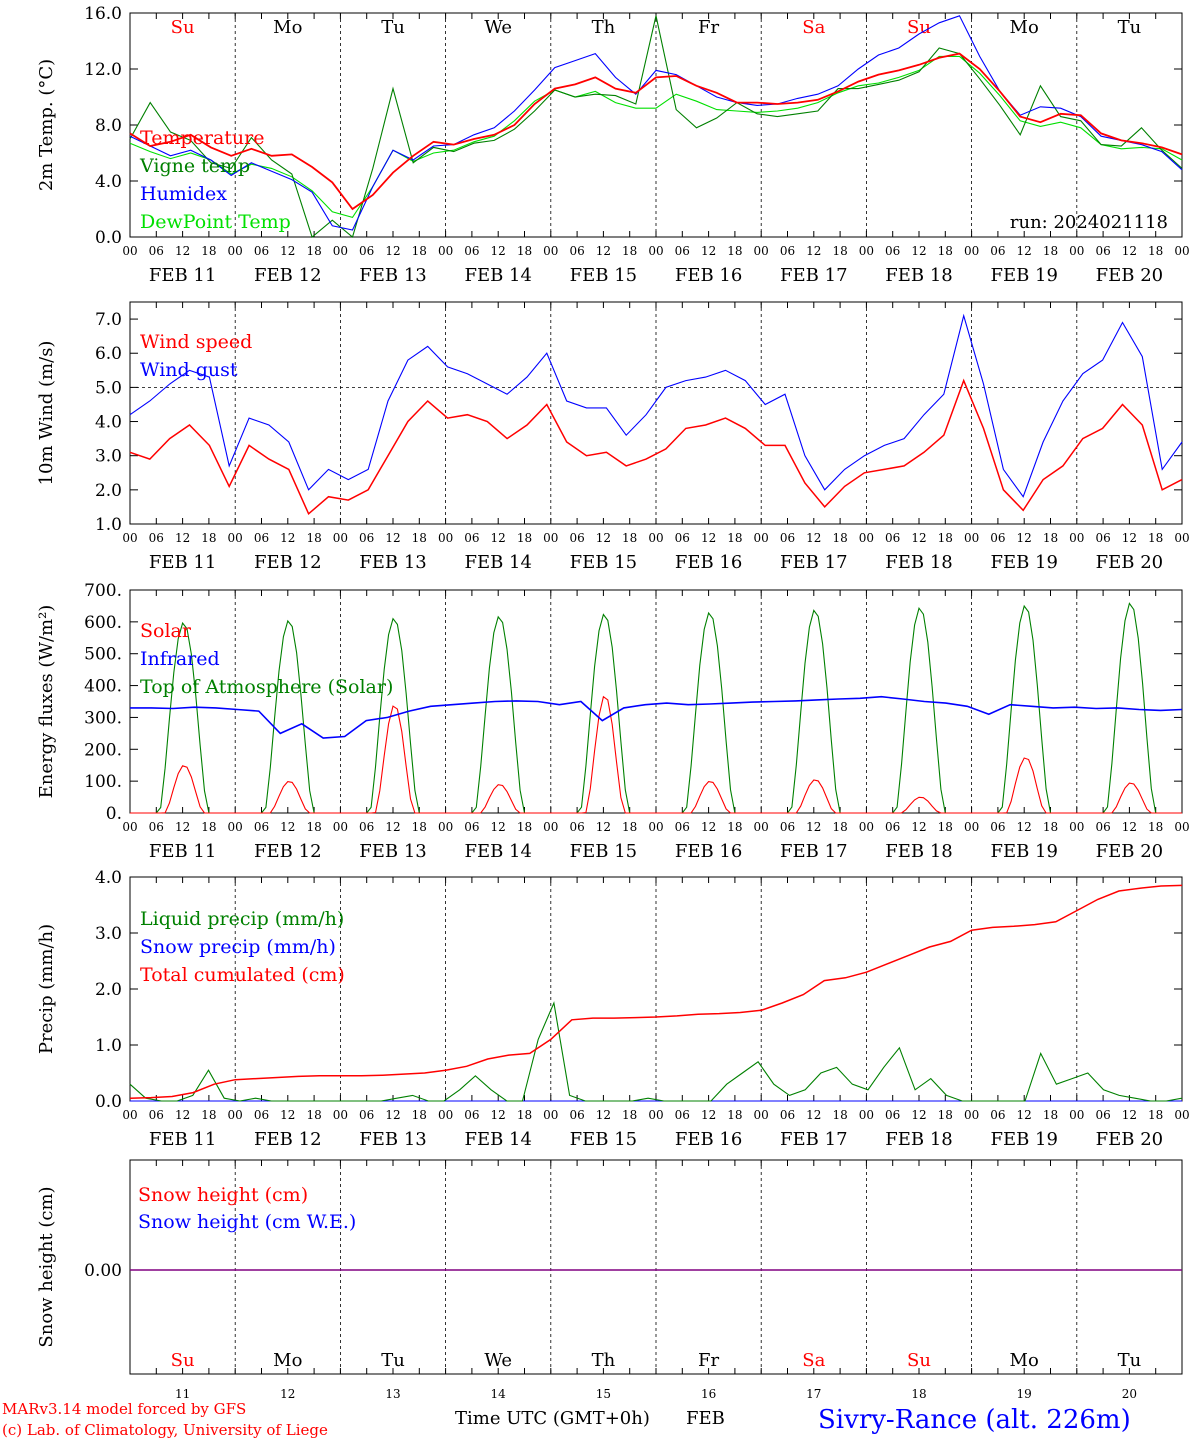  What do you see at coordinates (108, 525) in the screenshot?
I see `wind-ytick-label: 1.0` at bounding box center [108, 525].